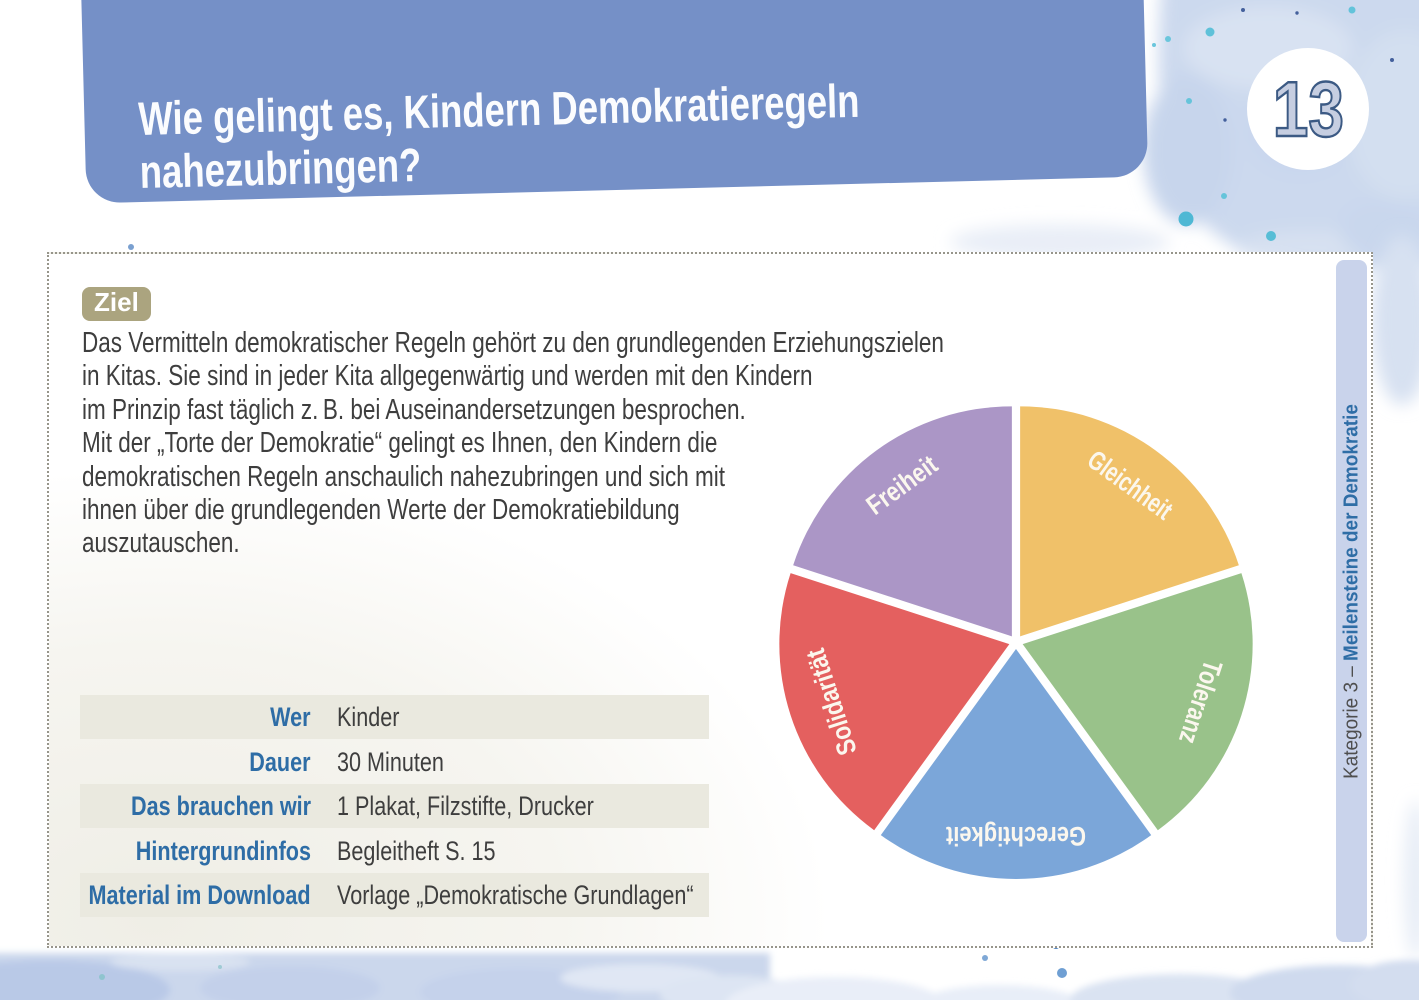 This screenshot has width=1419, height=1000. What do you see at coordinates (1016, 836) in the screenshot?
I see `svg-text: Gerechtigkeit` at bounding box center [1016, 836].